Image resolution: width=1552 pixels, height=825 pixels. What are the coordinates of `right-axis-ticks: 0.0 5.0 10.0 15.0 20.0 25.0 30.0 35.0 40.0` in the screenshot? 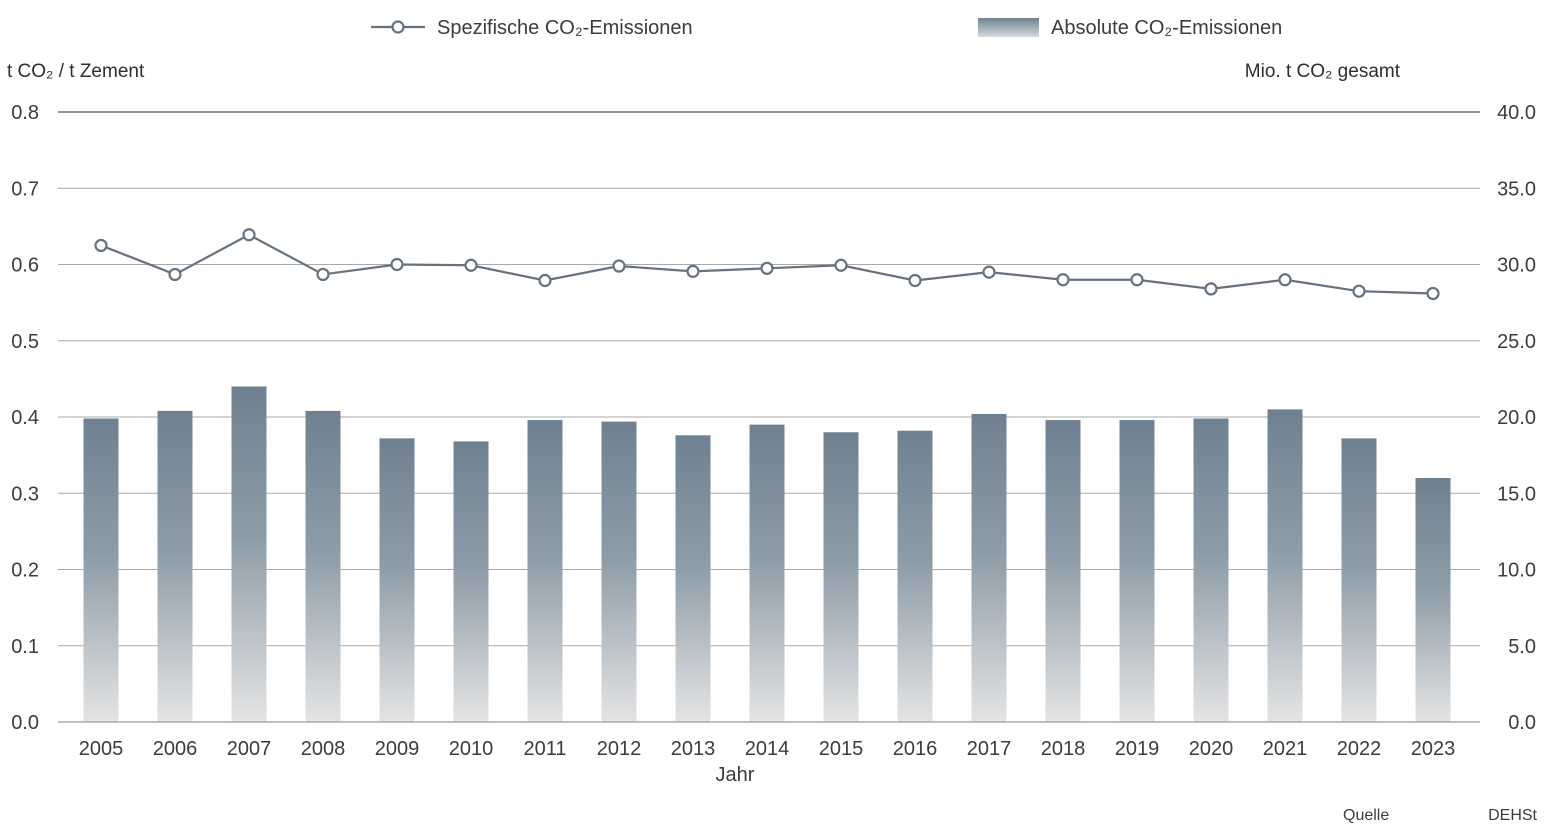 It's located at (1516, 418).